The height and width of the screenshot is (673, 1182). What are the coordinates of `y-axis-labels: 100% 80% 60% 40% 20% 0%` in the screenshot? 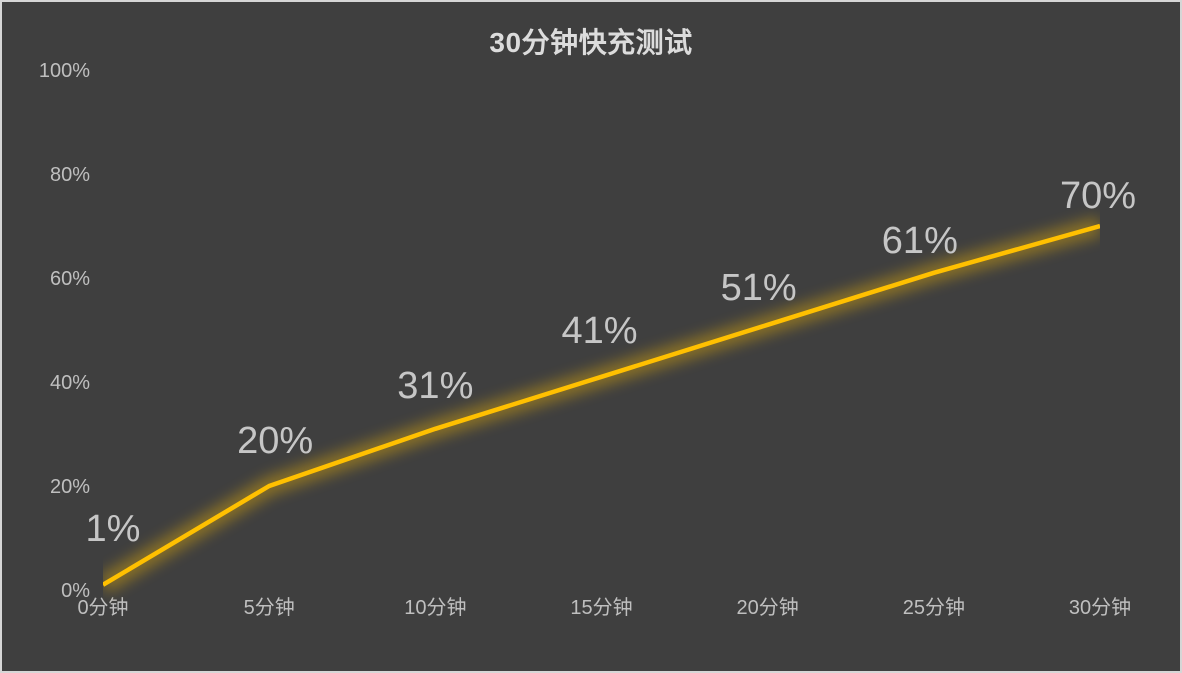 It's located at (64, 331).